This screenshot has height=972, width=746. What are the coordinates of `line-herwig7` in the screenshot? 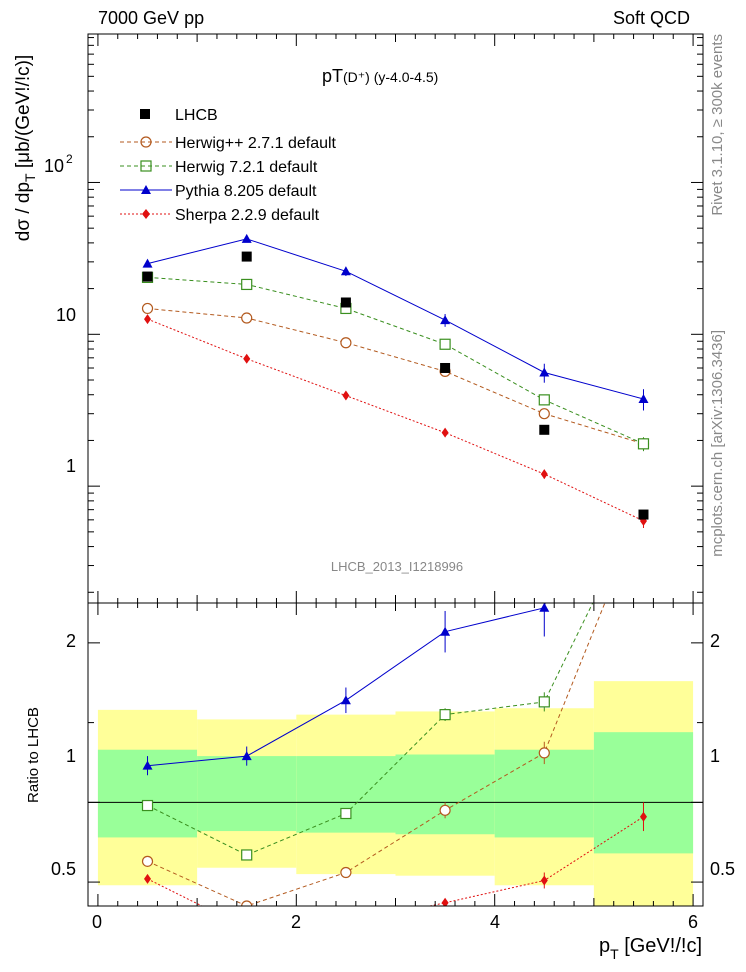 It's located at (395, 360).